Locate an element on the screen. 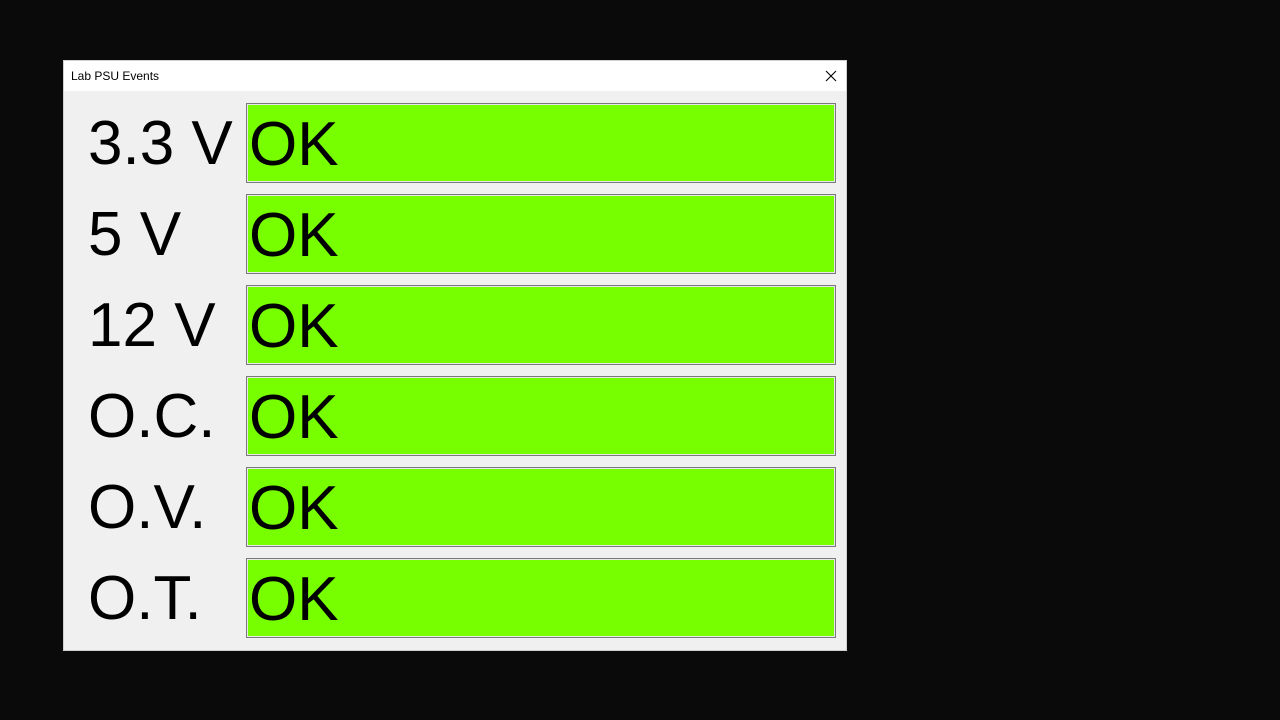 This screenshot has height=720, width=1280. title-bar: Lab PSU Events is located at coordinates (455, 76).